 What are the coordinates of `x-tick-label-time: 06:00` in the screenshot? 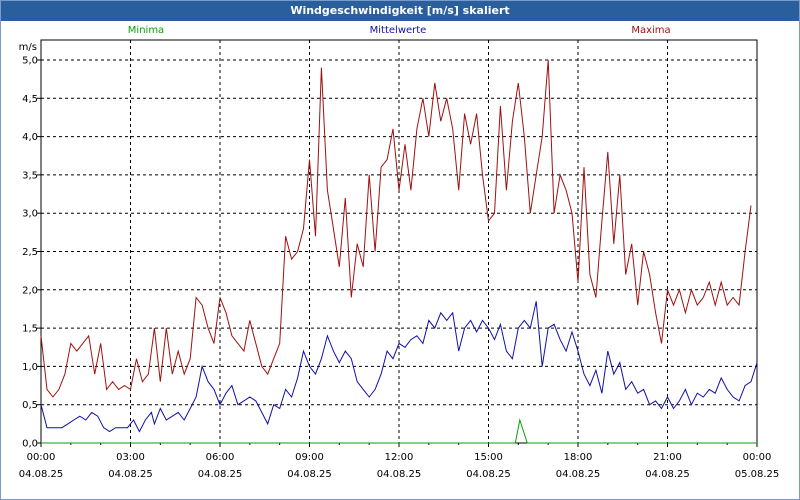 It's located at (220, 457).